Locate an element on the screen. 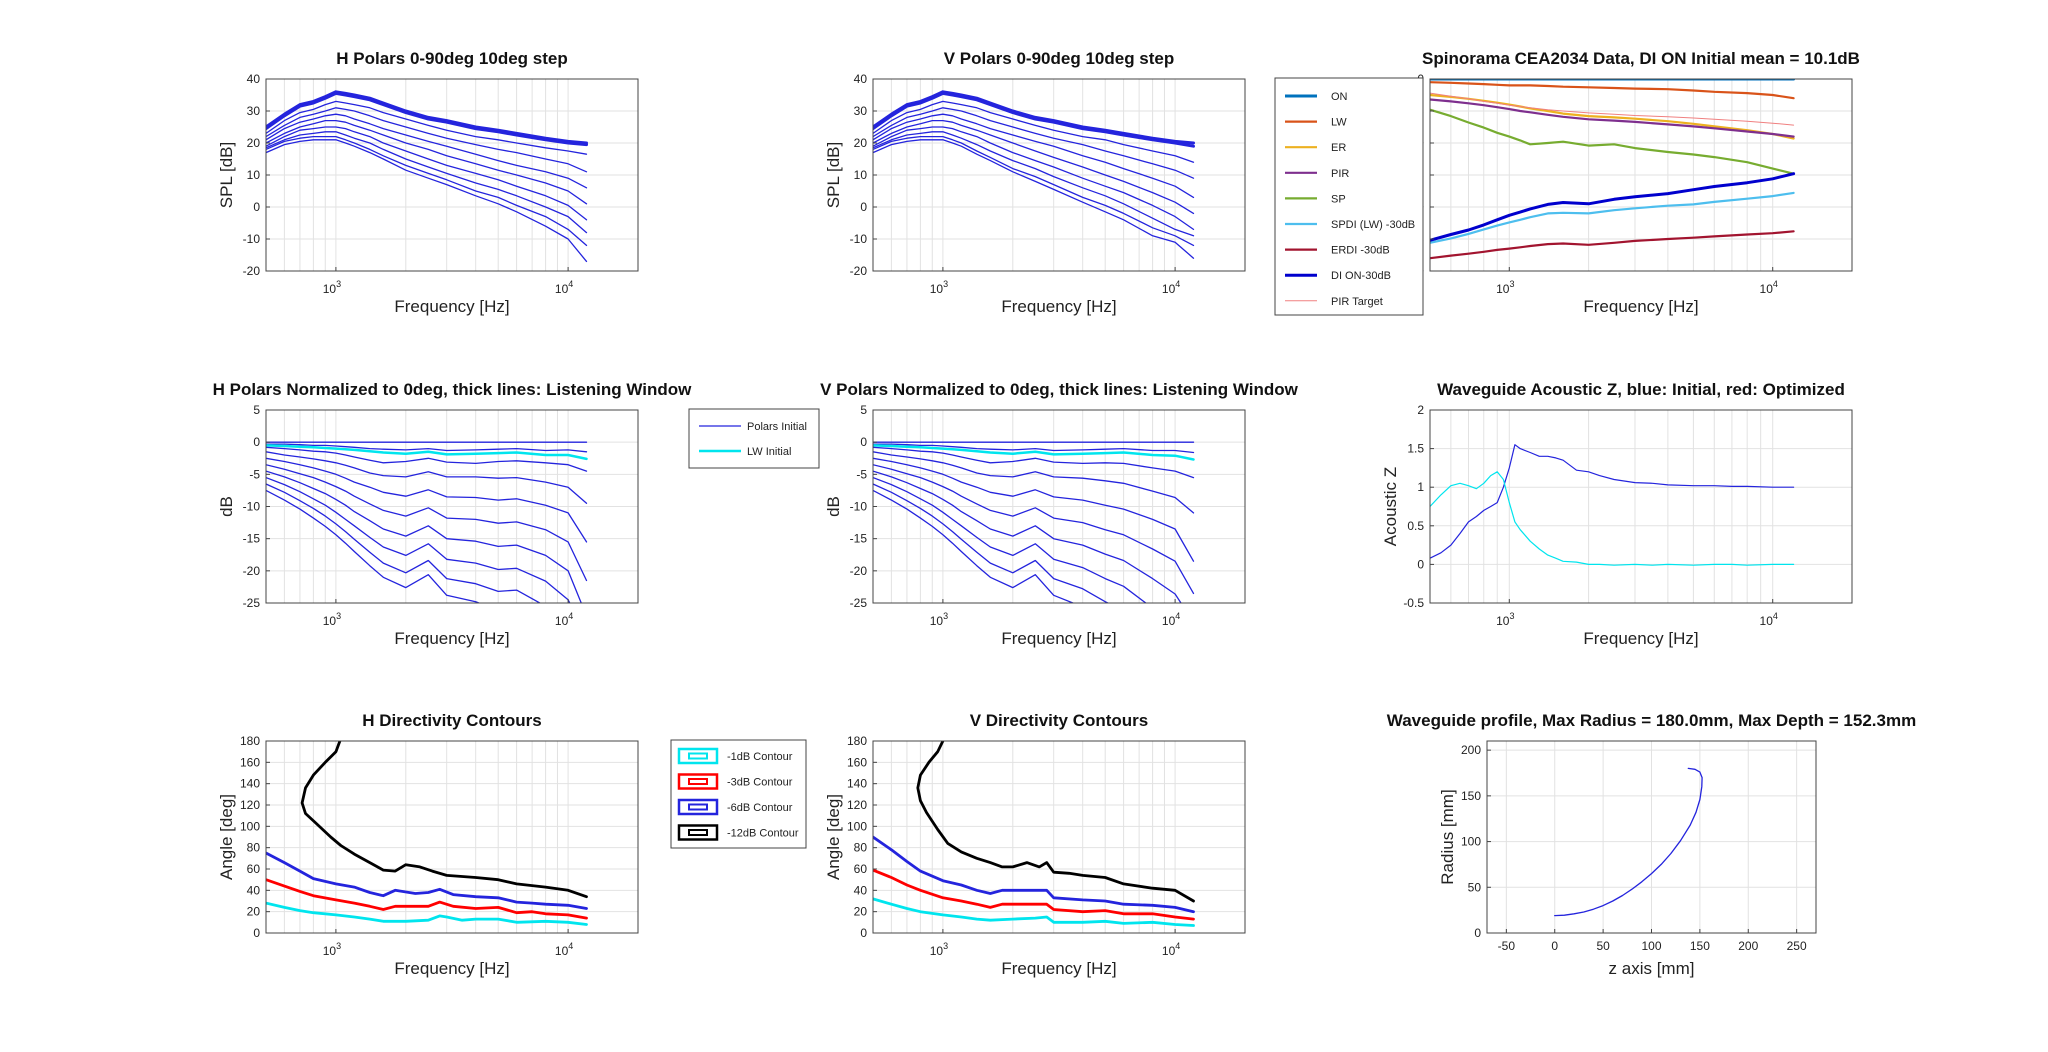 This screenshot has width=2048, height=1052. y-tick-label: 80 is located at coordinates (254, 848).